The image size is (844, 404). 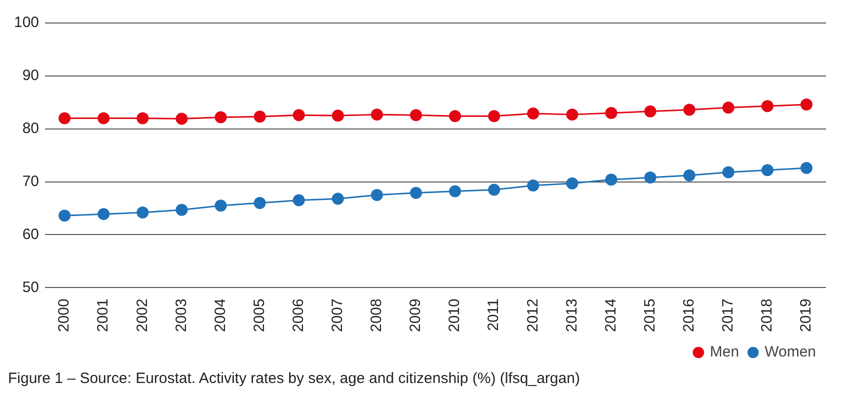 What do you see at coordinates (181, 315) in the screenshot?
I see `x-tick-label: 2003` at bounding box center [181, 315].